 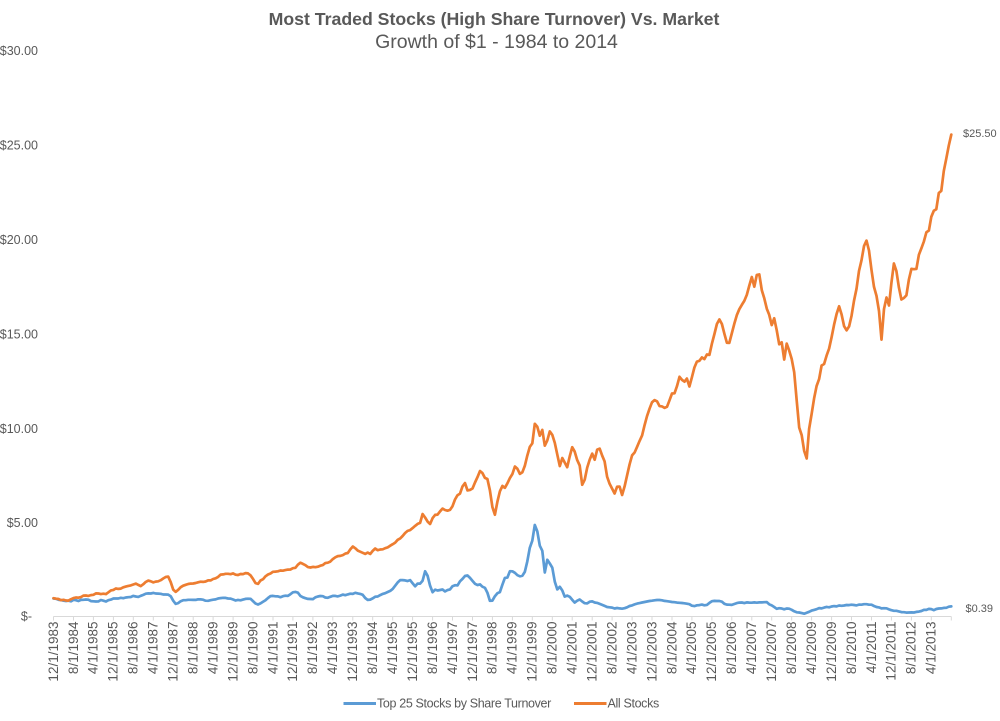 I want to click on svg-text: 4/1/2007, so click(x=751, y=648).